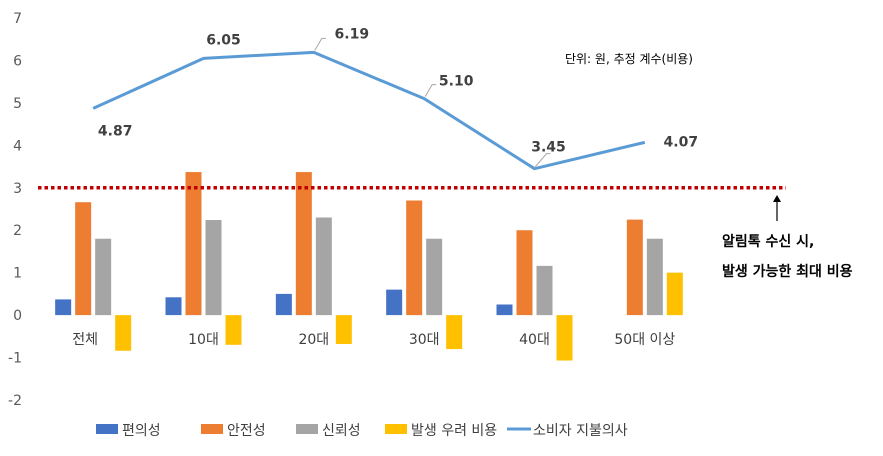 Image resolution: width=883 pixels, height=456 pixels. Describe the element at coordinates (17, 231) in the screenshot. I see `y-tick-label: 2` at that location.